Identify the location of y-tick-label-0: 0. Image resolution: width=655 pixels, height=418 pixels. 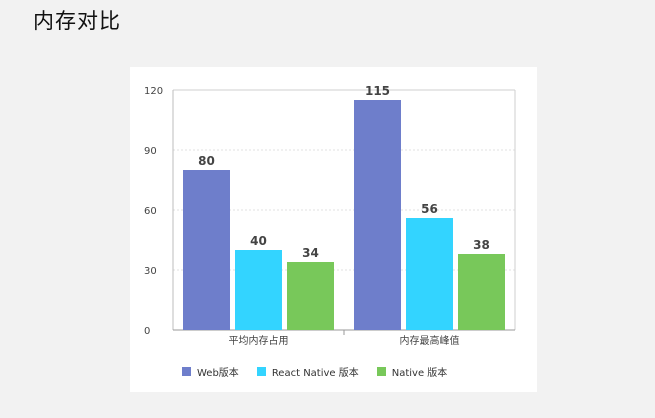
(147, 331).